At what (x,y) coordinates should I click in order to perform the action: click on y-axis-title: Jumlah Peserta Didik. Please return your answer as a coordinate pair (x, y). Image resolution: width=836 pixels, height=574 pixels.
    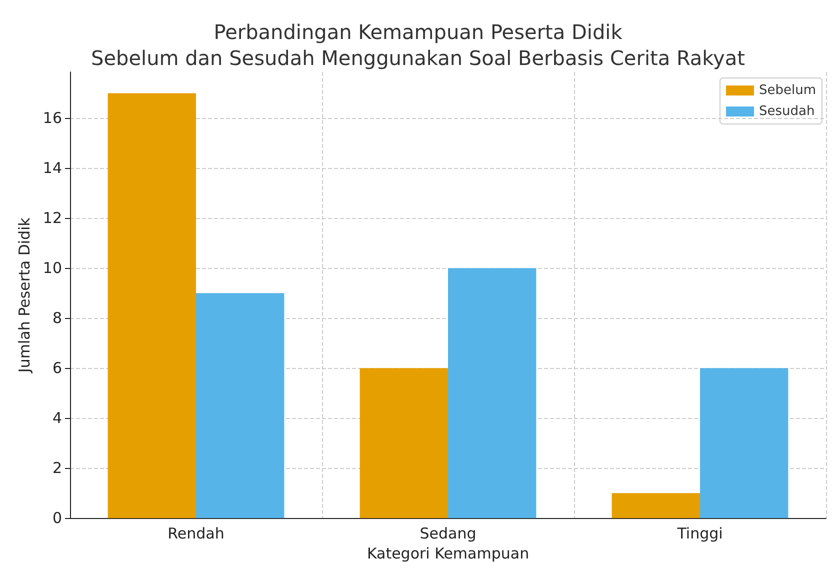
    Looking at the image, I should click on (25, 295).